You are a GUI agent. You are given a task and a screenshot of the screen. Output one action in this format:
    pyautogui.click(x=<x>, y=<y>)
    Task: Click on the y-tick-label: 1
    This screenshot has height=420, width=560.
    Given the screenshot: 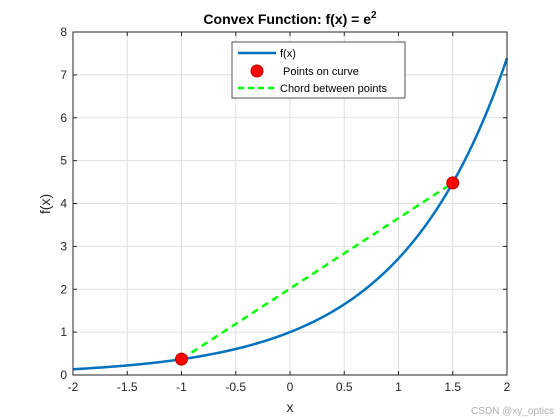 What is the action you would take?
    pyautogui.click(x=63, y=332)
    